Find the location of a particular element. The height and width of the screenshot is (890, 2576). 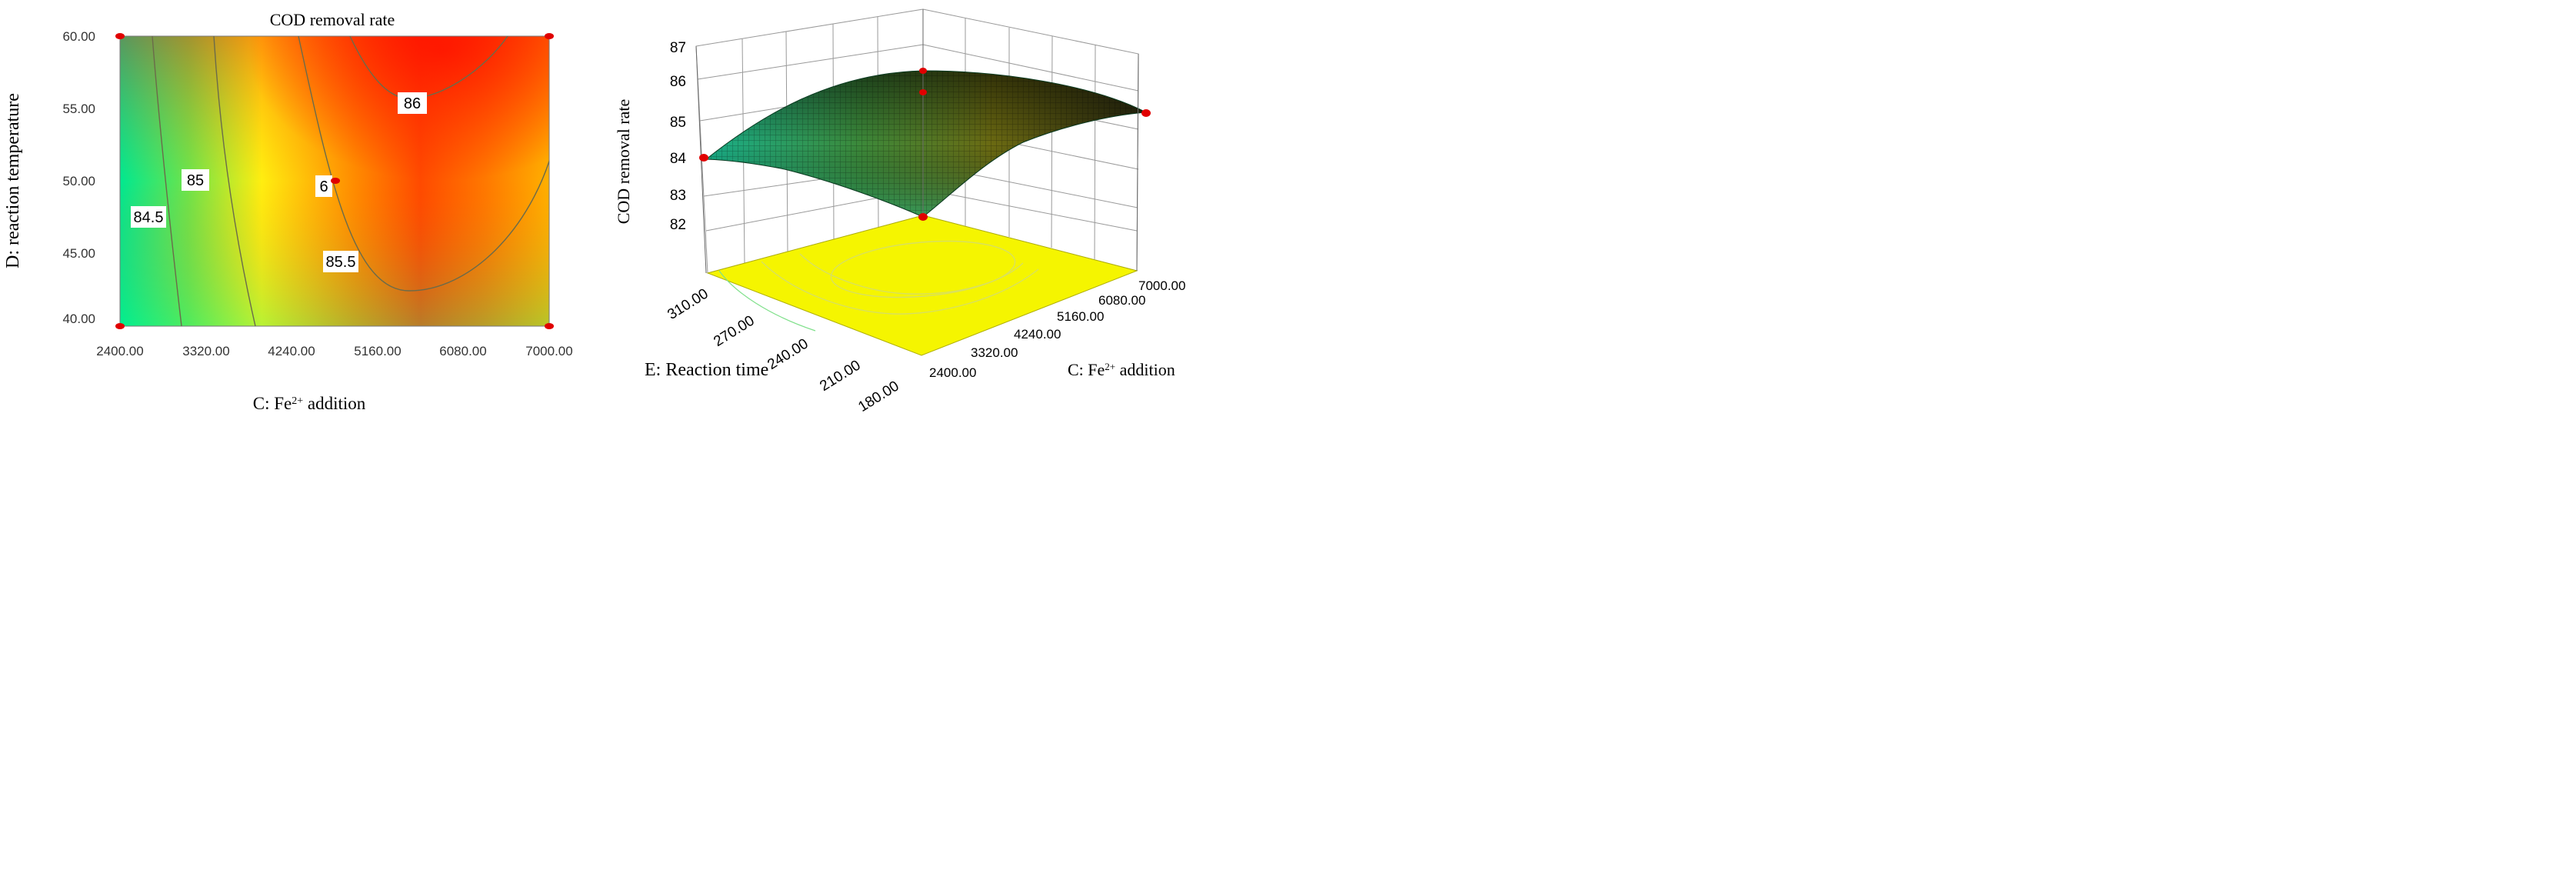

z-axis-label: COD removal rate is located at coordinates (623, 162).